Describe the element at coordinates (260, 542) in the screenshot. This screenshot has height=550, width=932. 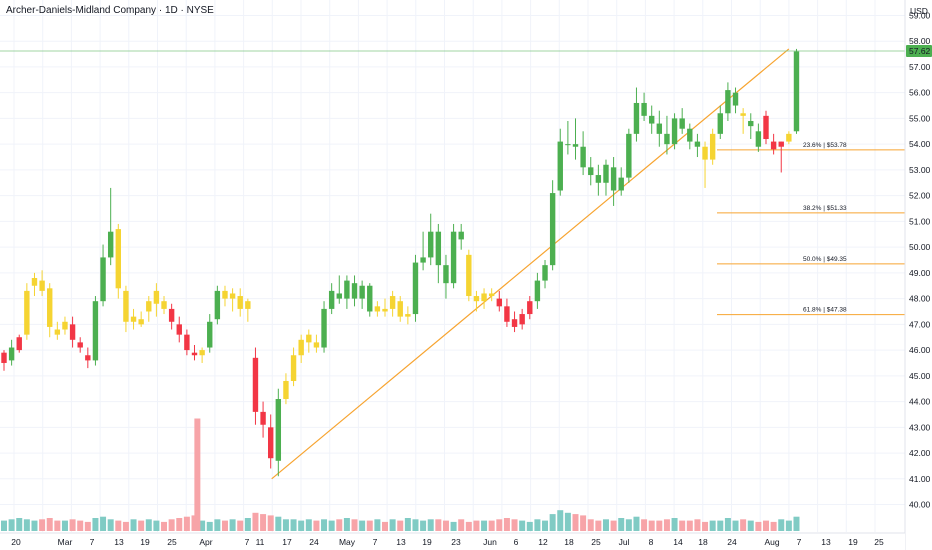
I see `x-tick-label: 11` at that location.